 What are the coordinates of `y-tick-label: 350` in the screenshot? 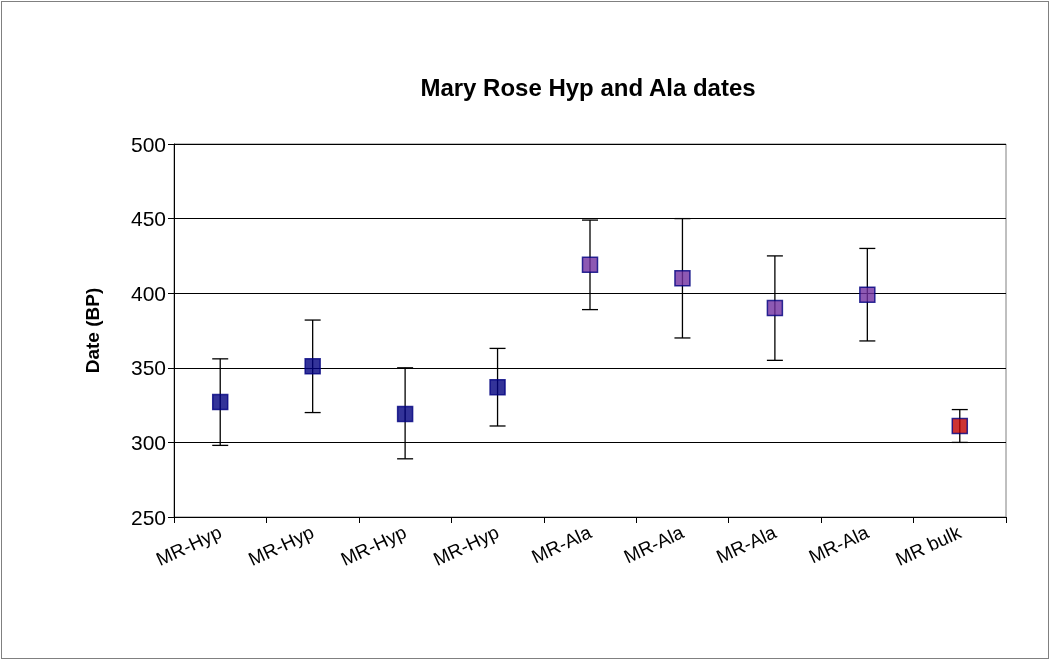 It's located at (148, 368).